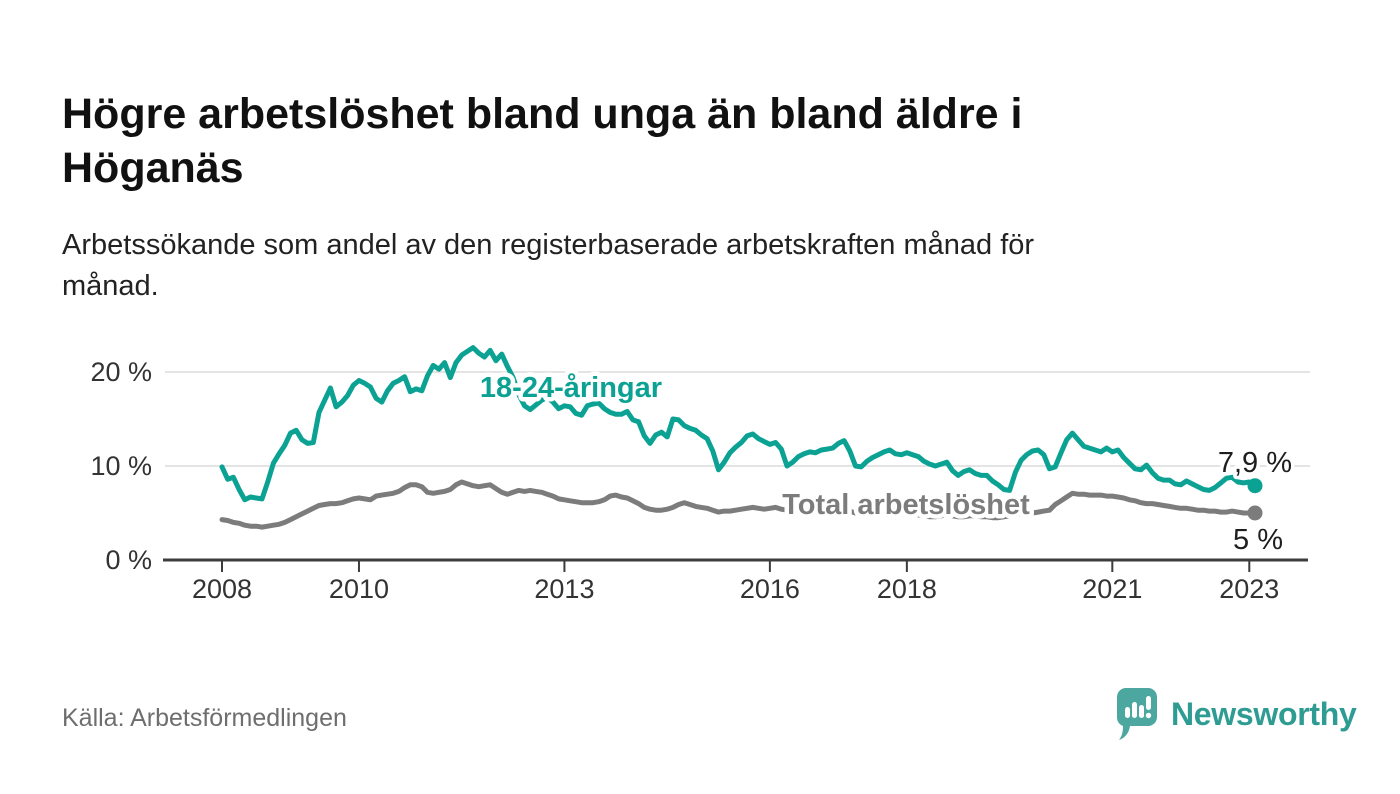  Describe the element at coordinates (128, 560) in the screenshot. I see `y-axis-label: 0 %` at that location.